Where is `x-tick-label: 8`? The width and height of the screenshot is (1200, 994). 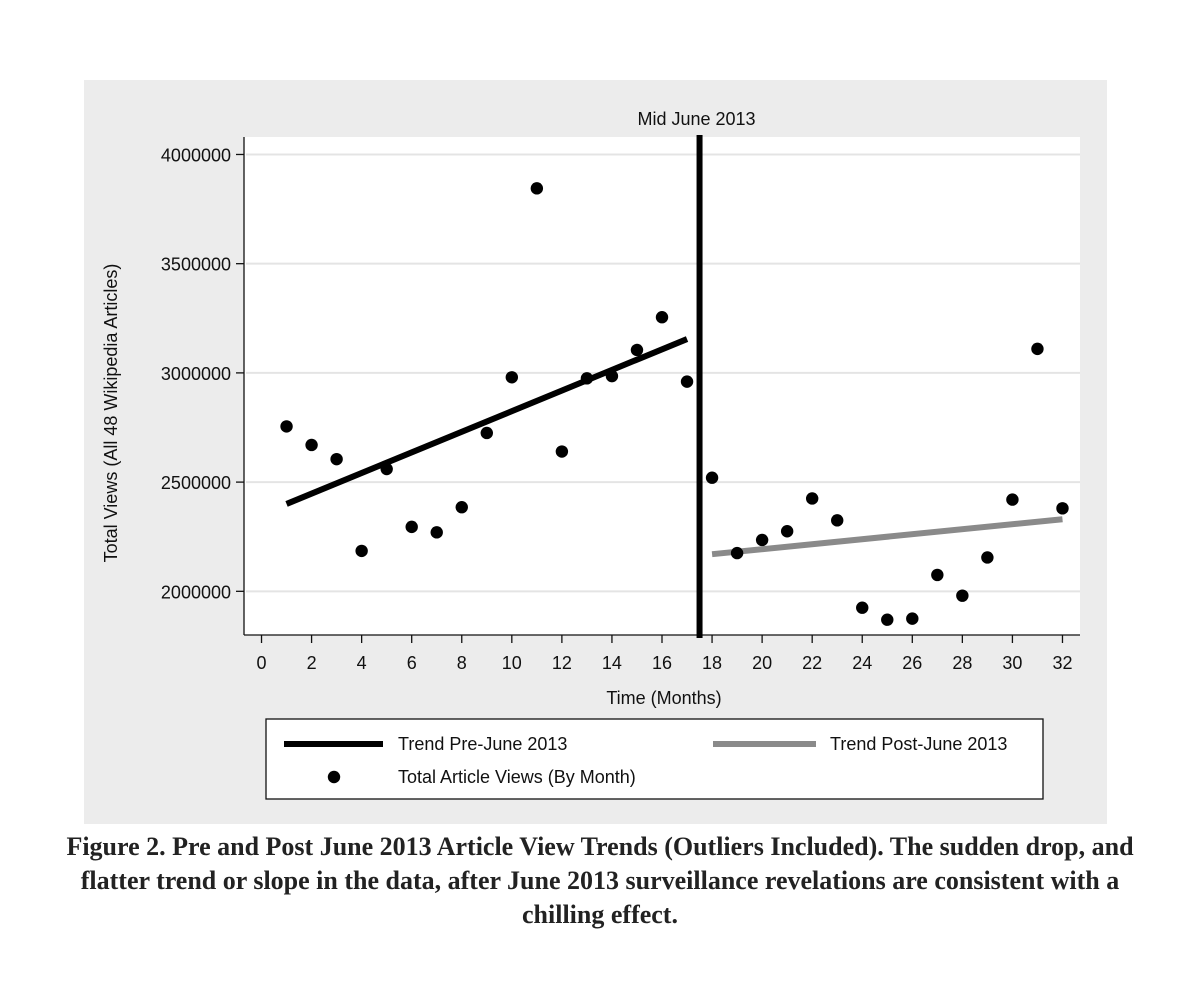
x-tick-label: 8 is located at coordinates (462, 663).